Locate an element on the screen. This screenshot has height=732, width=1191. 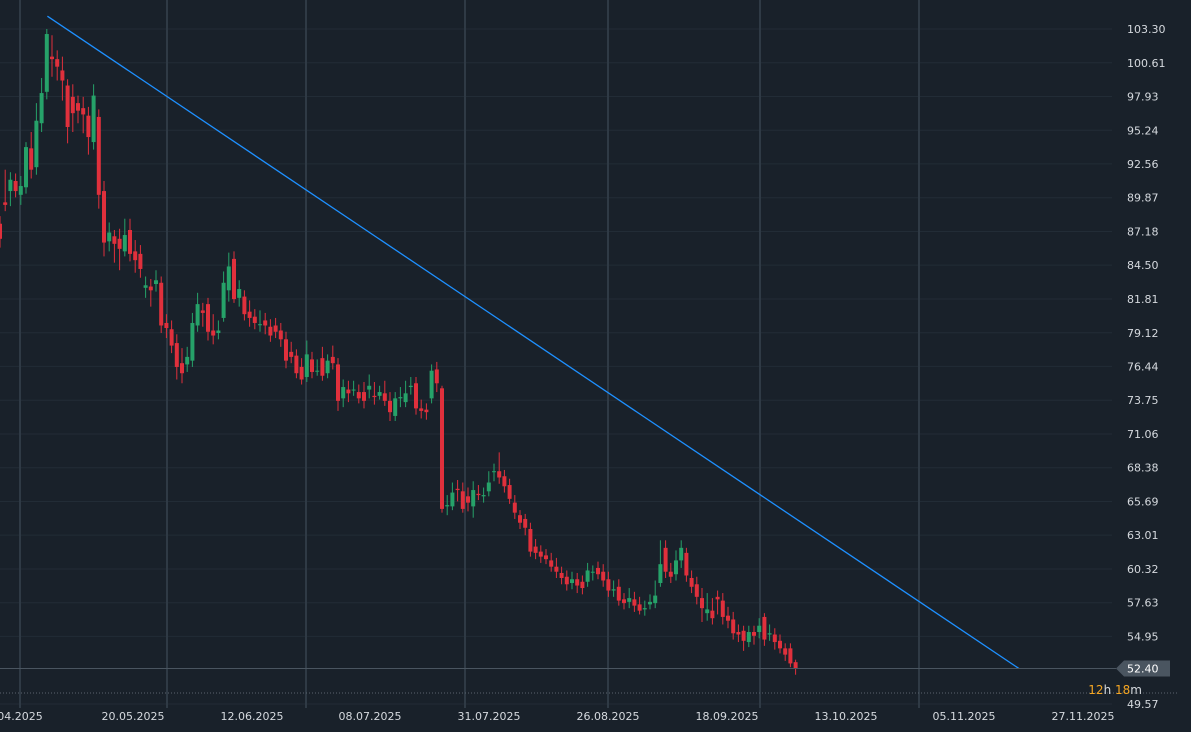
x-tick-label: 08.07.2025 is located at coordinates (370, 716).